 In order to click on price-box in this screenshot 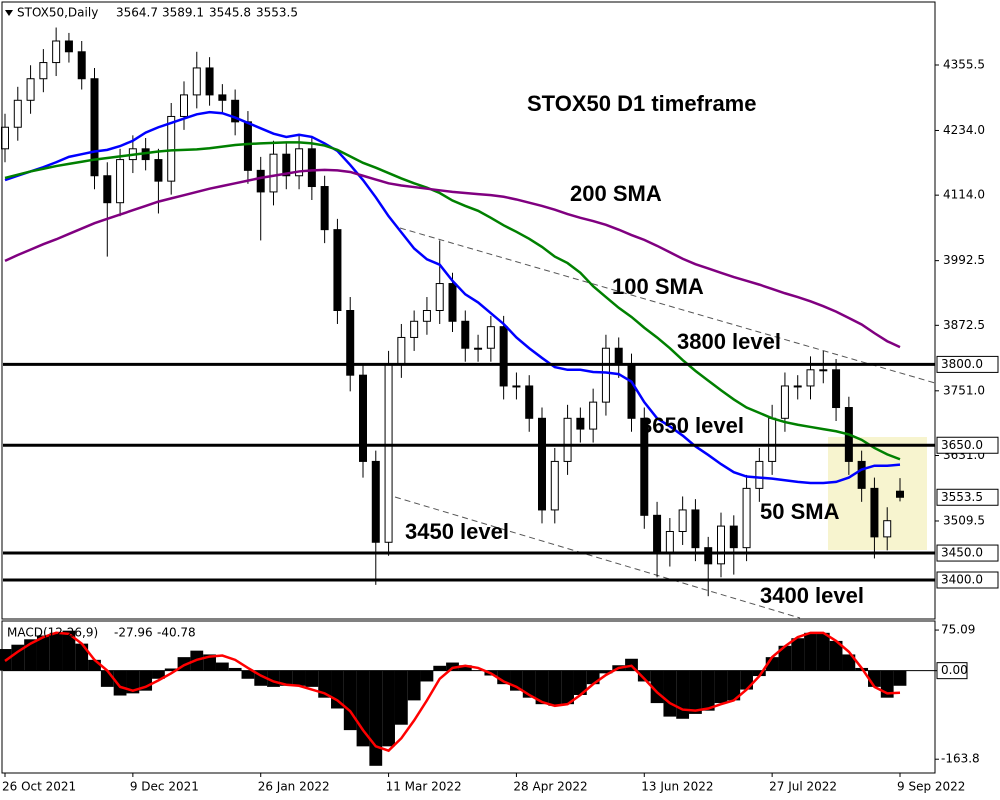, I will do `click(967, 497)`.